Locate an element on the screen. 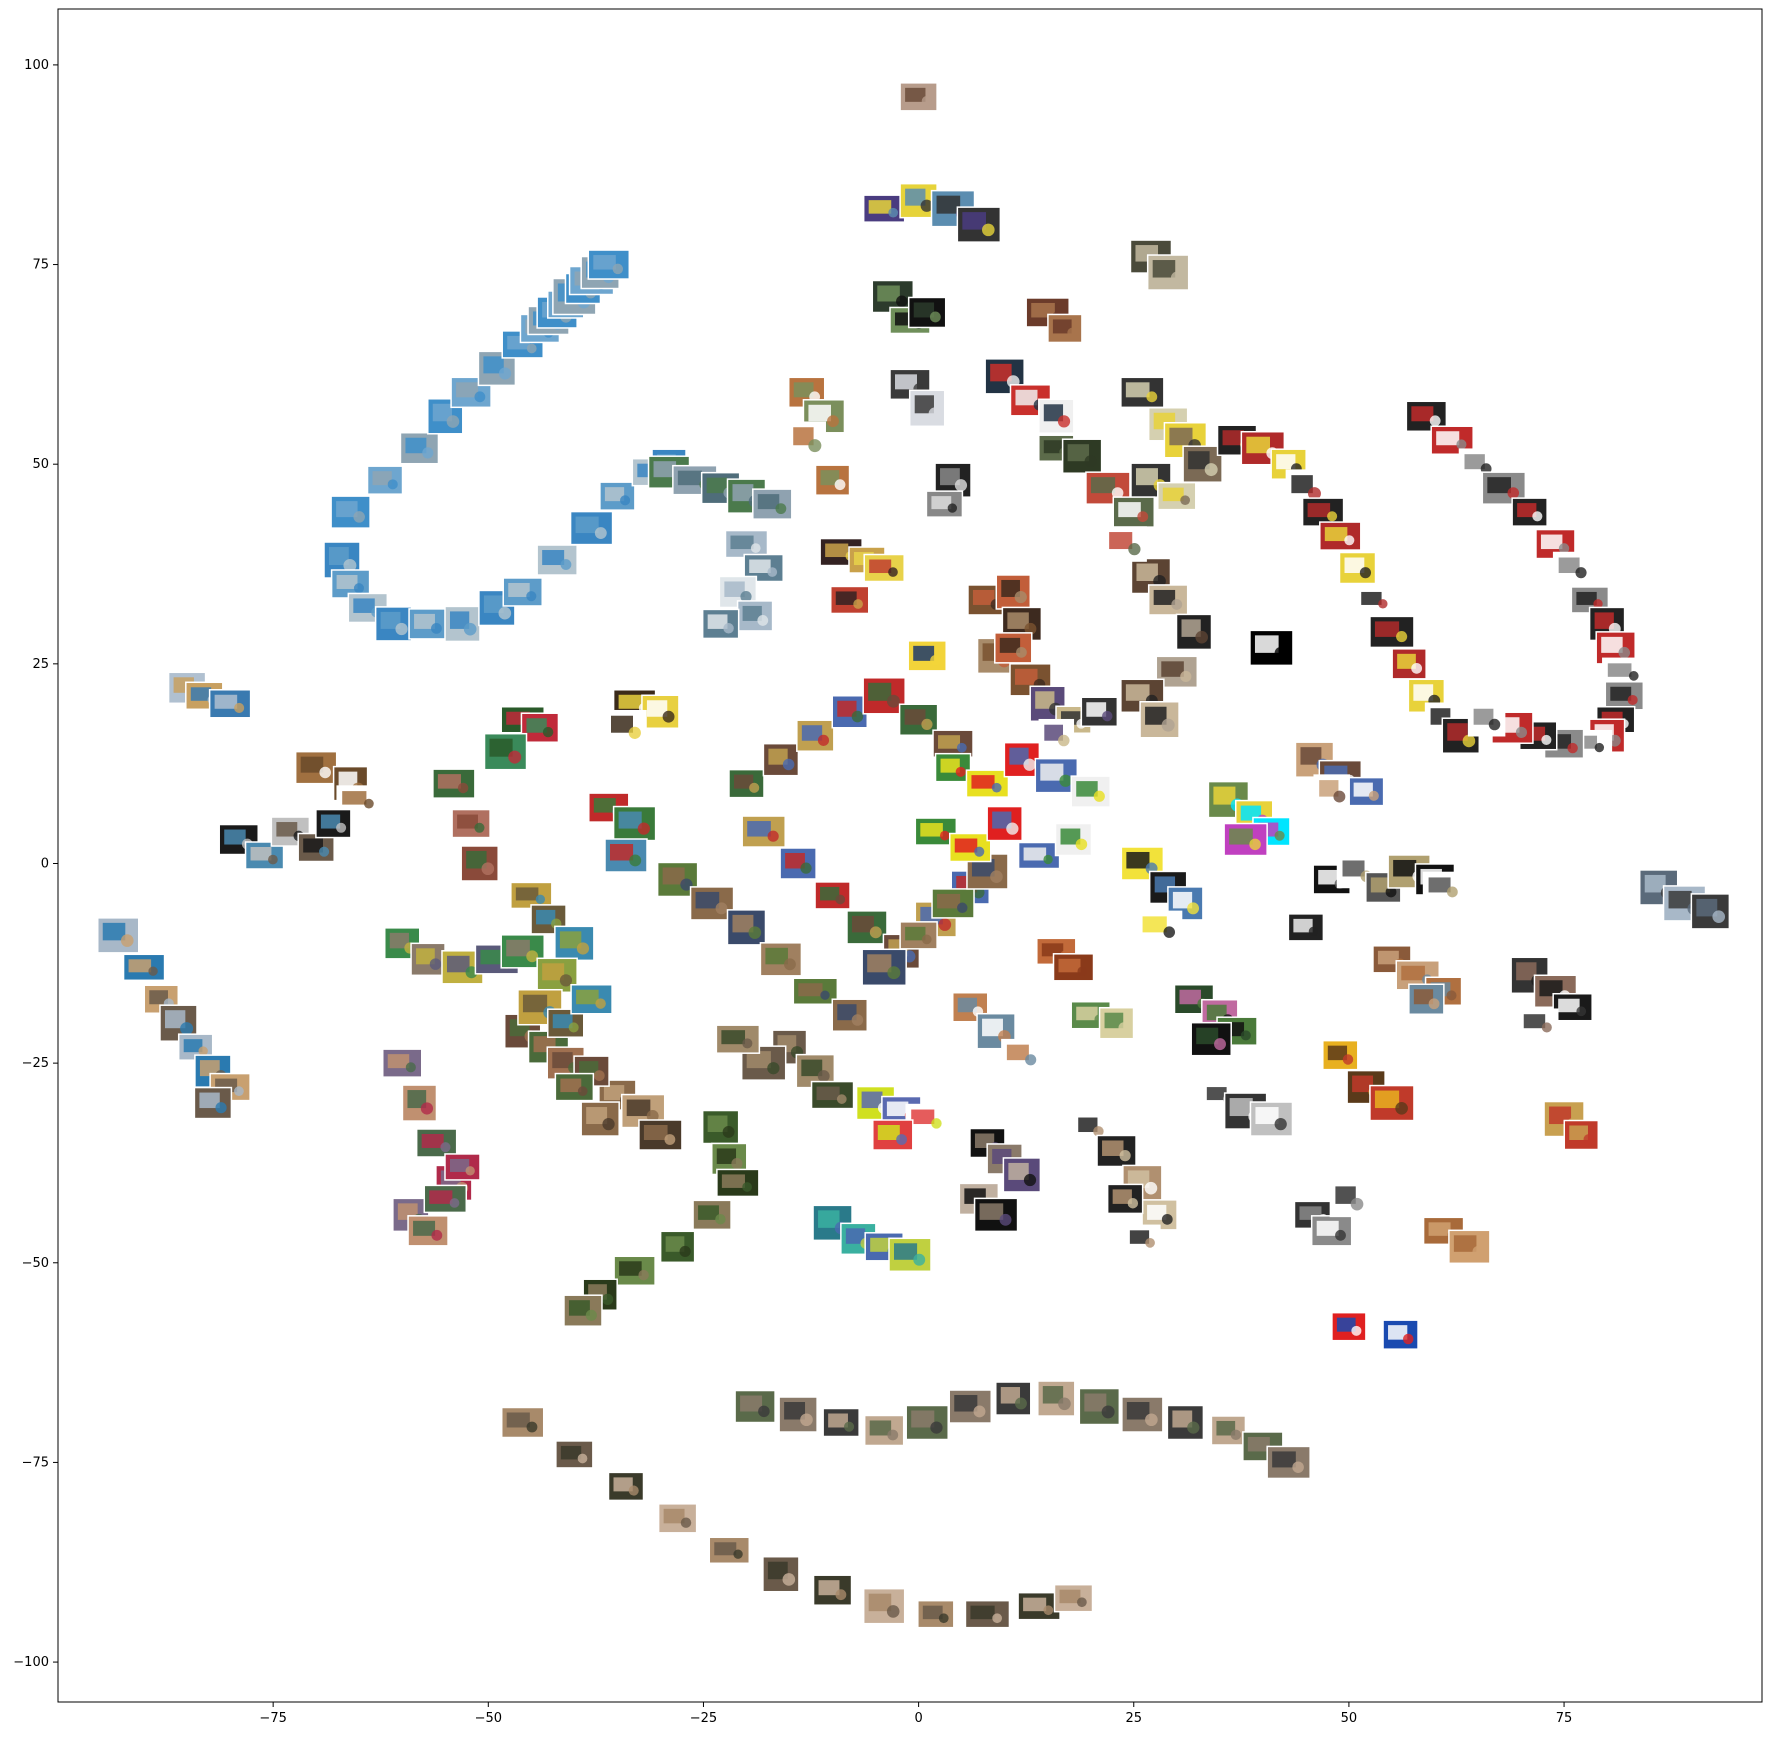  y-tick-label: −75 is located at coordinates (35, 1462).